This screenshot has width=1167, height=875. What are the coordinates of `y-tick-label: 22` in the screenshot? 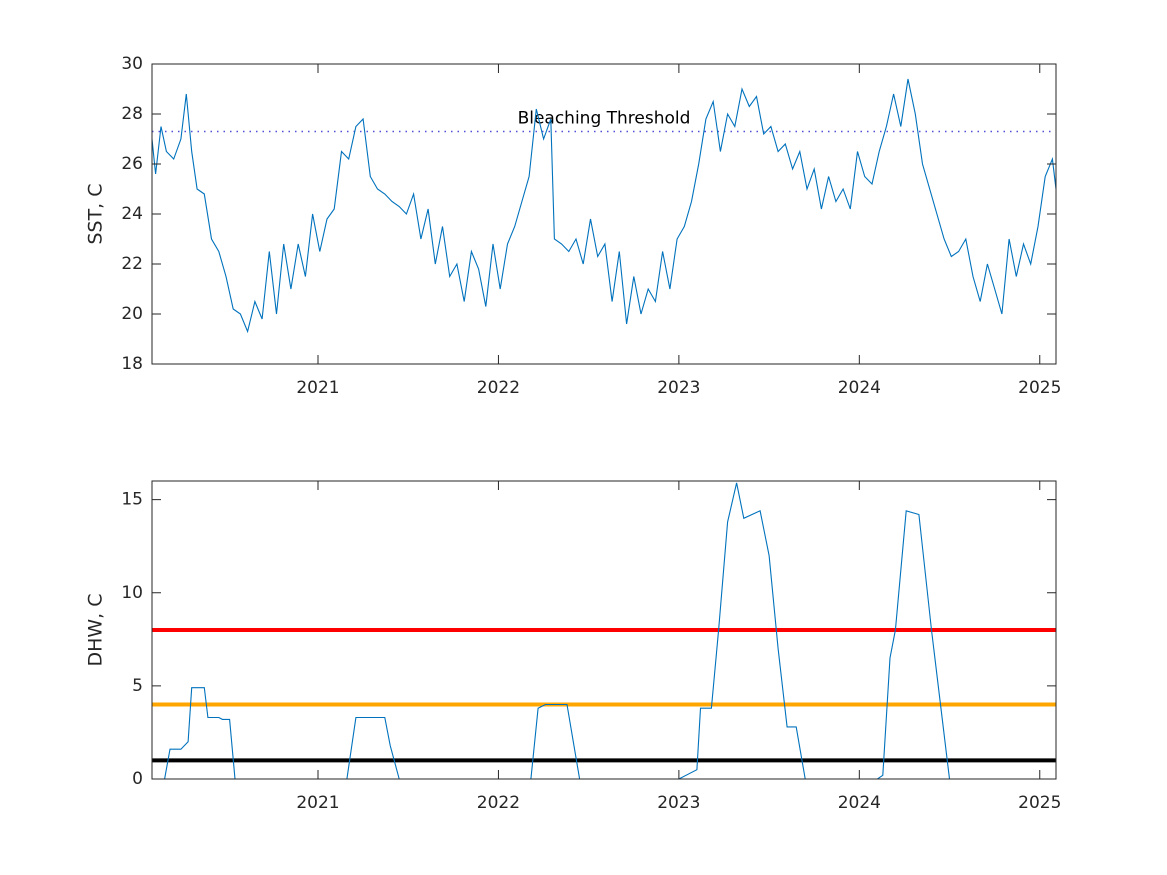 It's located at (132, 264).